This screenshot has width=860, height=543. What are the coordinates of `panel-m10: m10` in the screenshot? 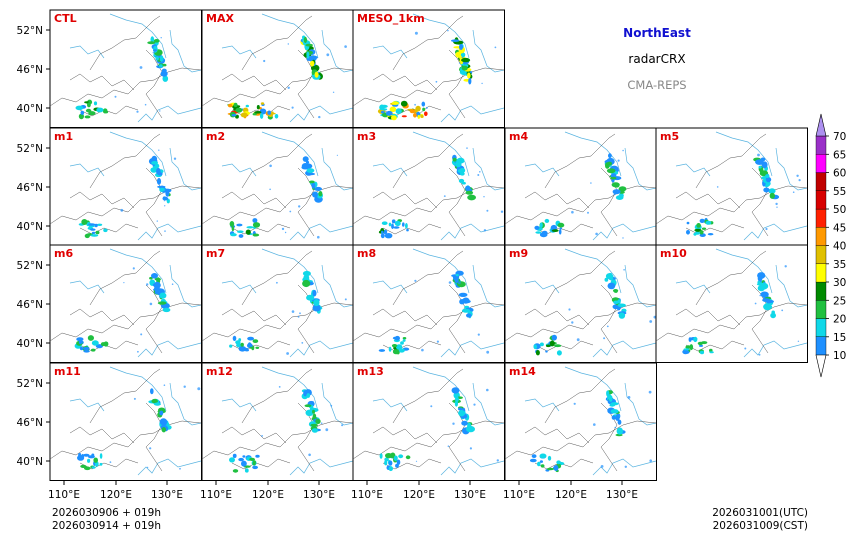 It's located at (731, 303).